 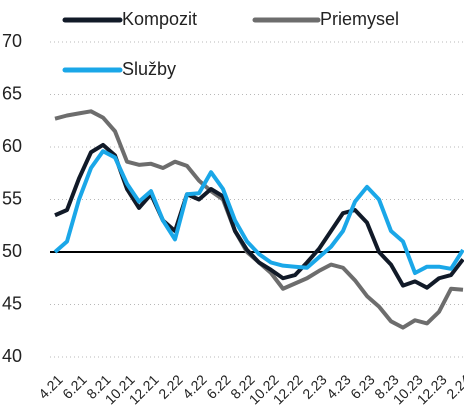 I want to click on x-tick-label: 2.24, so click(x=453, y=386).